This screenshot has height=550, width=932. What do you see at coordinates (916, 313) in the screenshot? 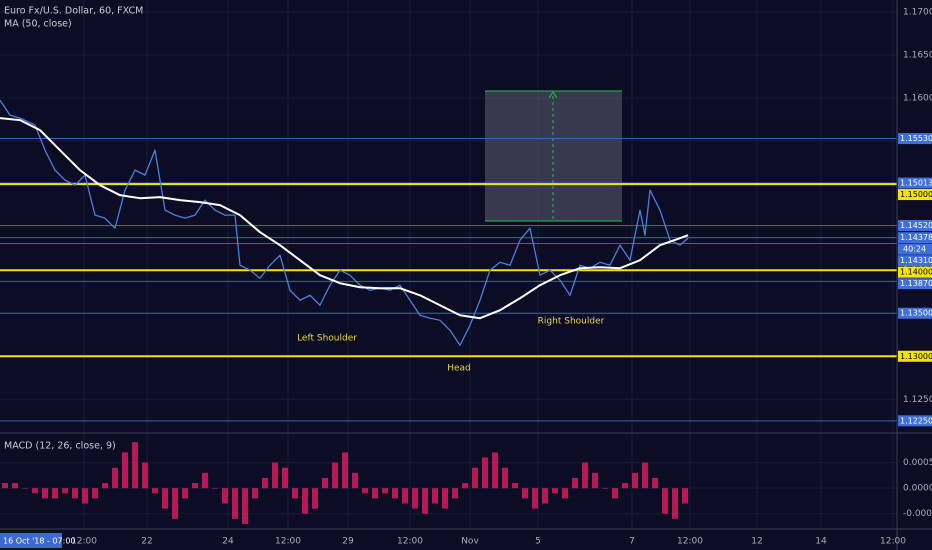
I see `price-tag-label: 1.13500` at bounding box center [916, 313].